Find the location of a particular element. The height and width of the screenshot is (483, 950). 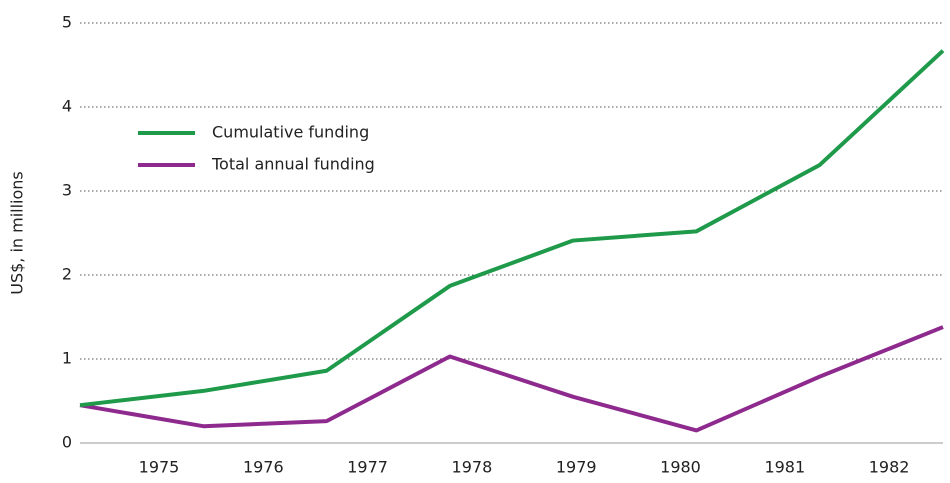

x-tick-label: 1982 is located at coordinates (889, 467).